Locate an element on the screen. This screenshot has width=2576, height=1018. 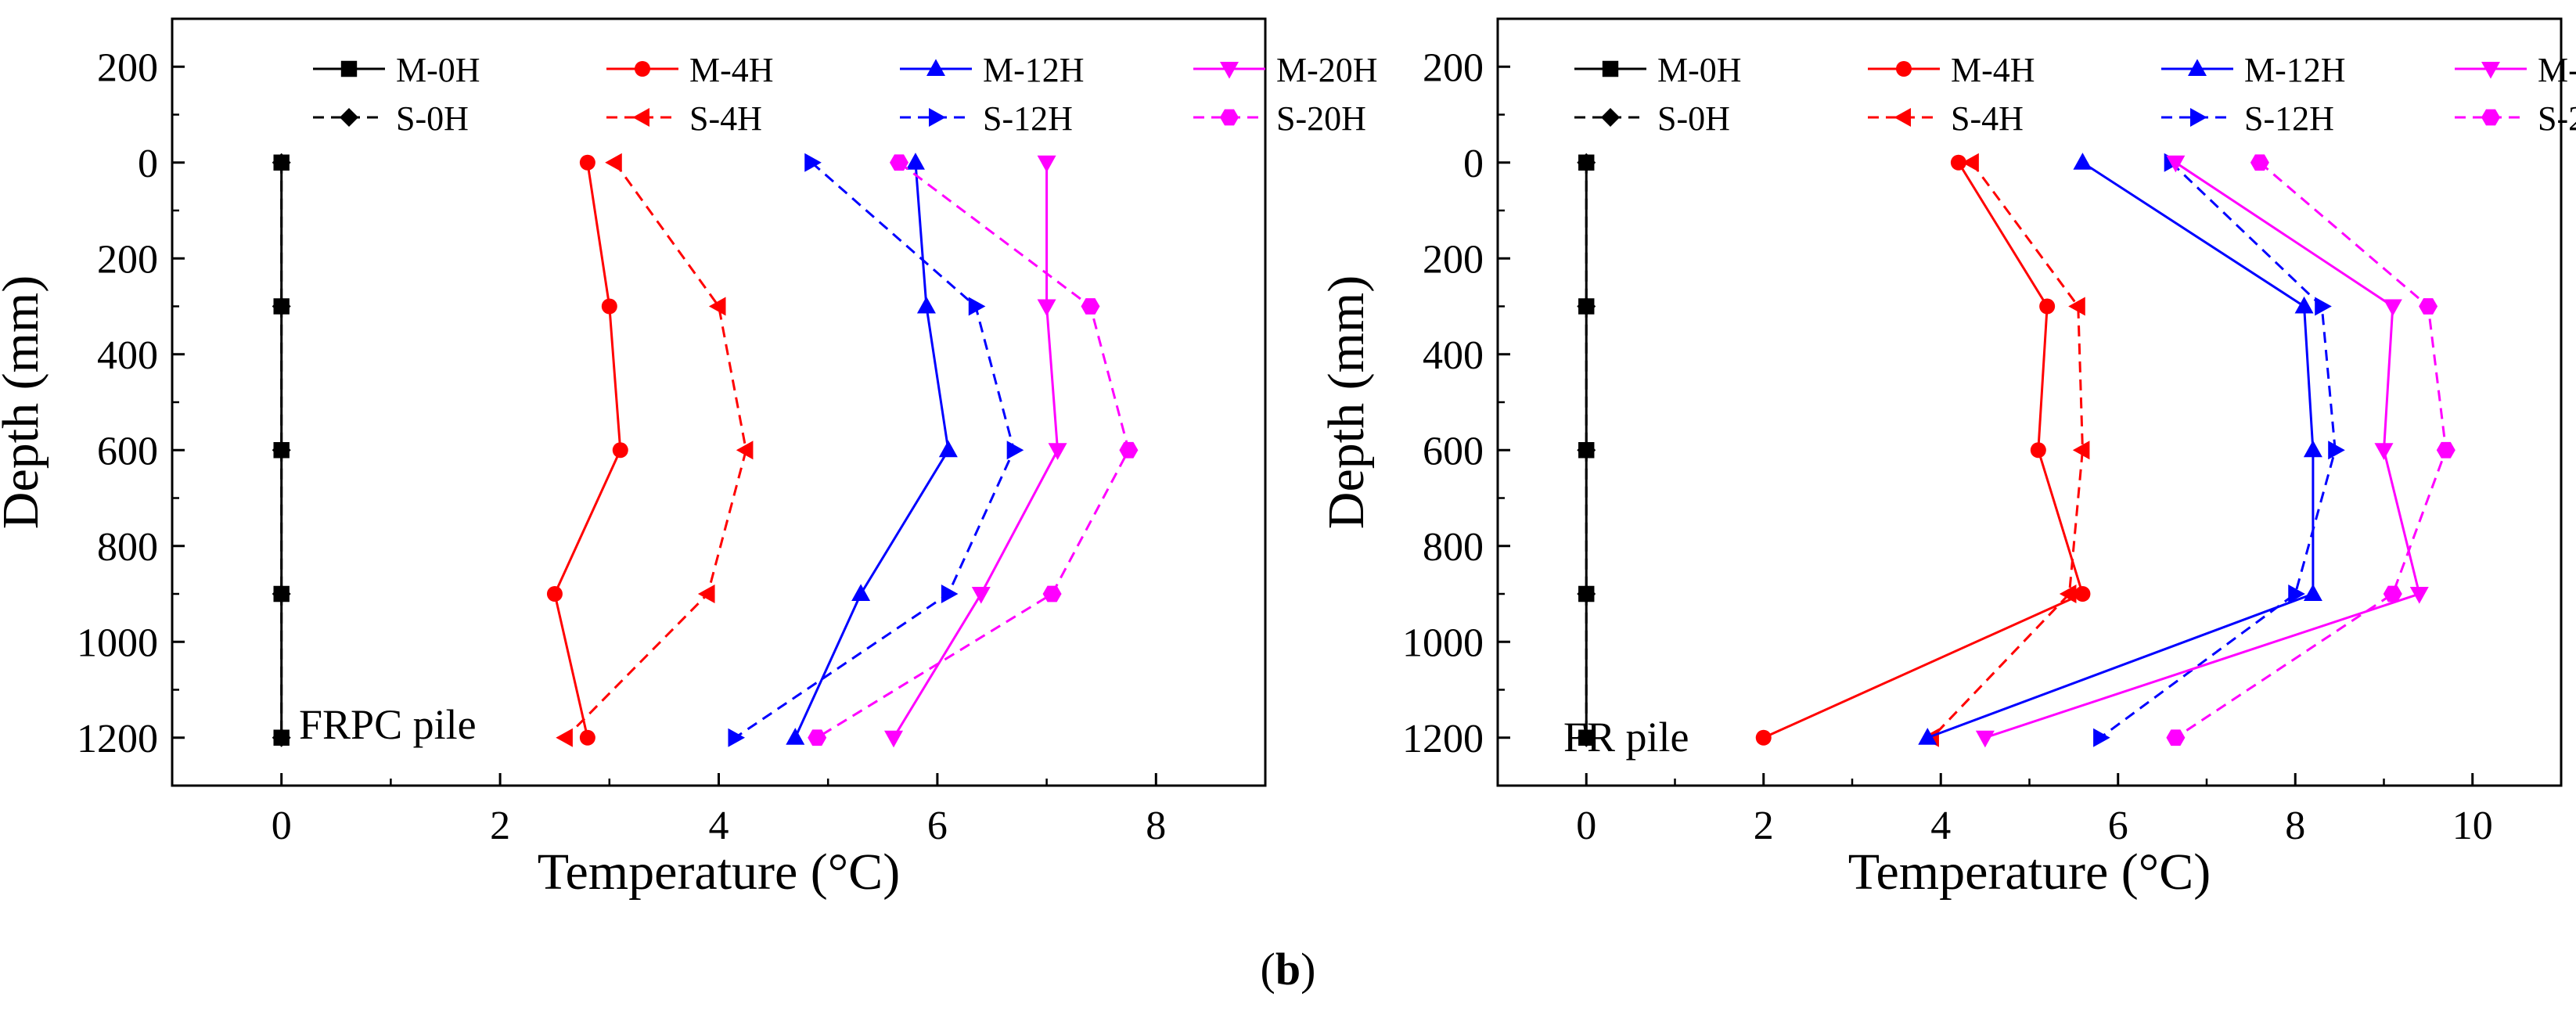
series-line-s-20h is located at coordinates (973, 450).